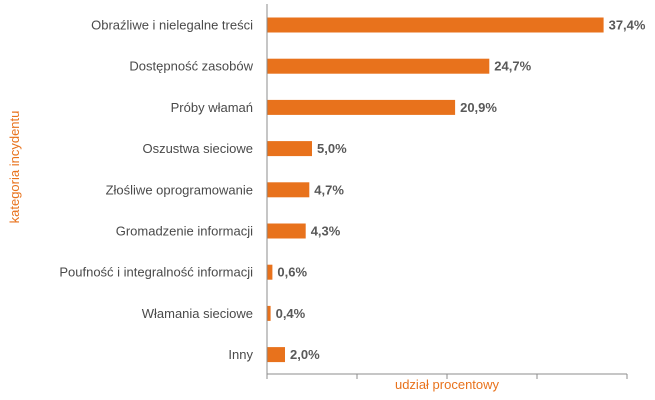 Image resolution: width=655 pixels, height=400 pixels. What do you see at coordinates (197, 148) in the screenshot?
I see `category-label: Oszustwa sieciowe` at bounding box center [197, 148].